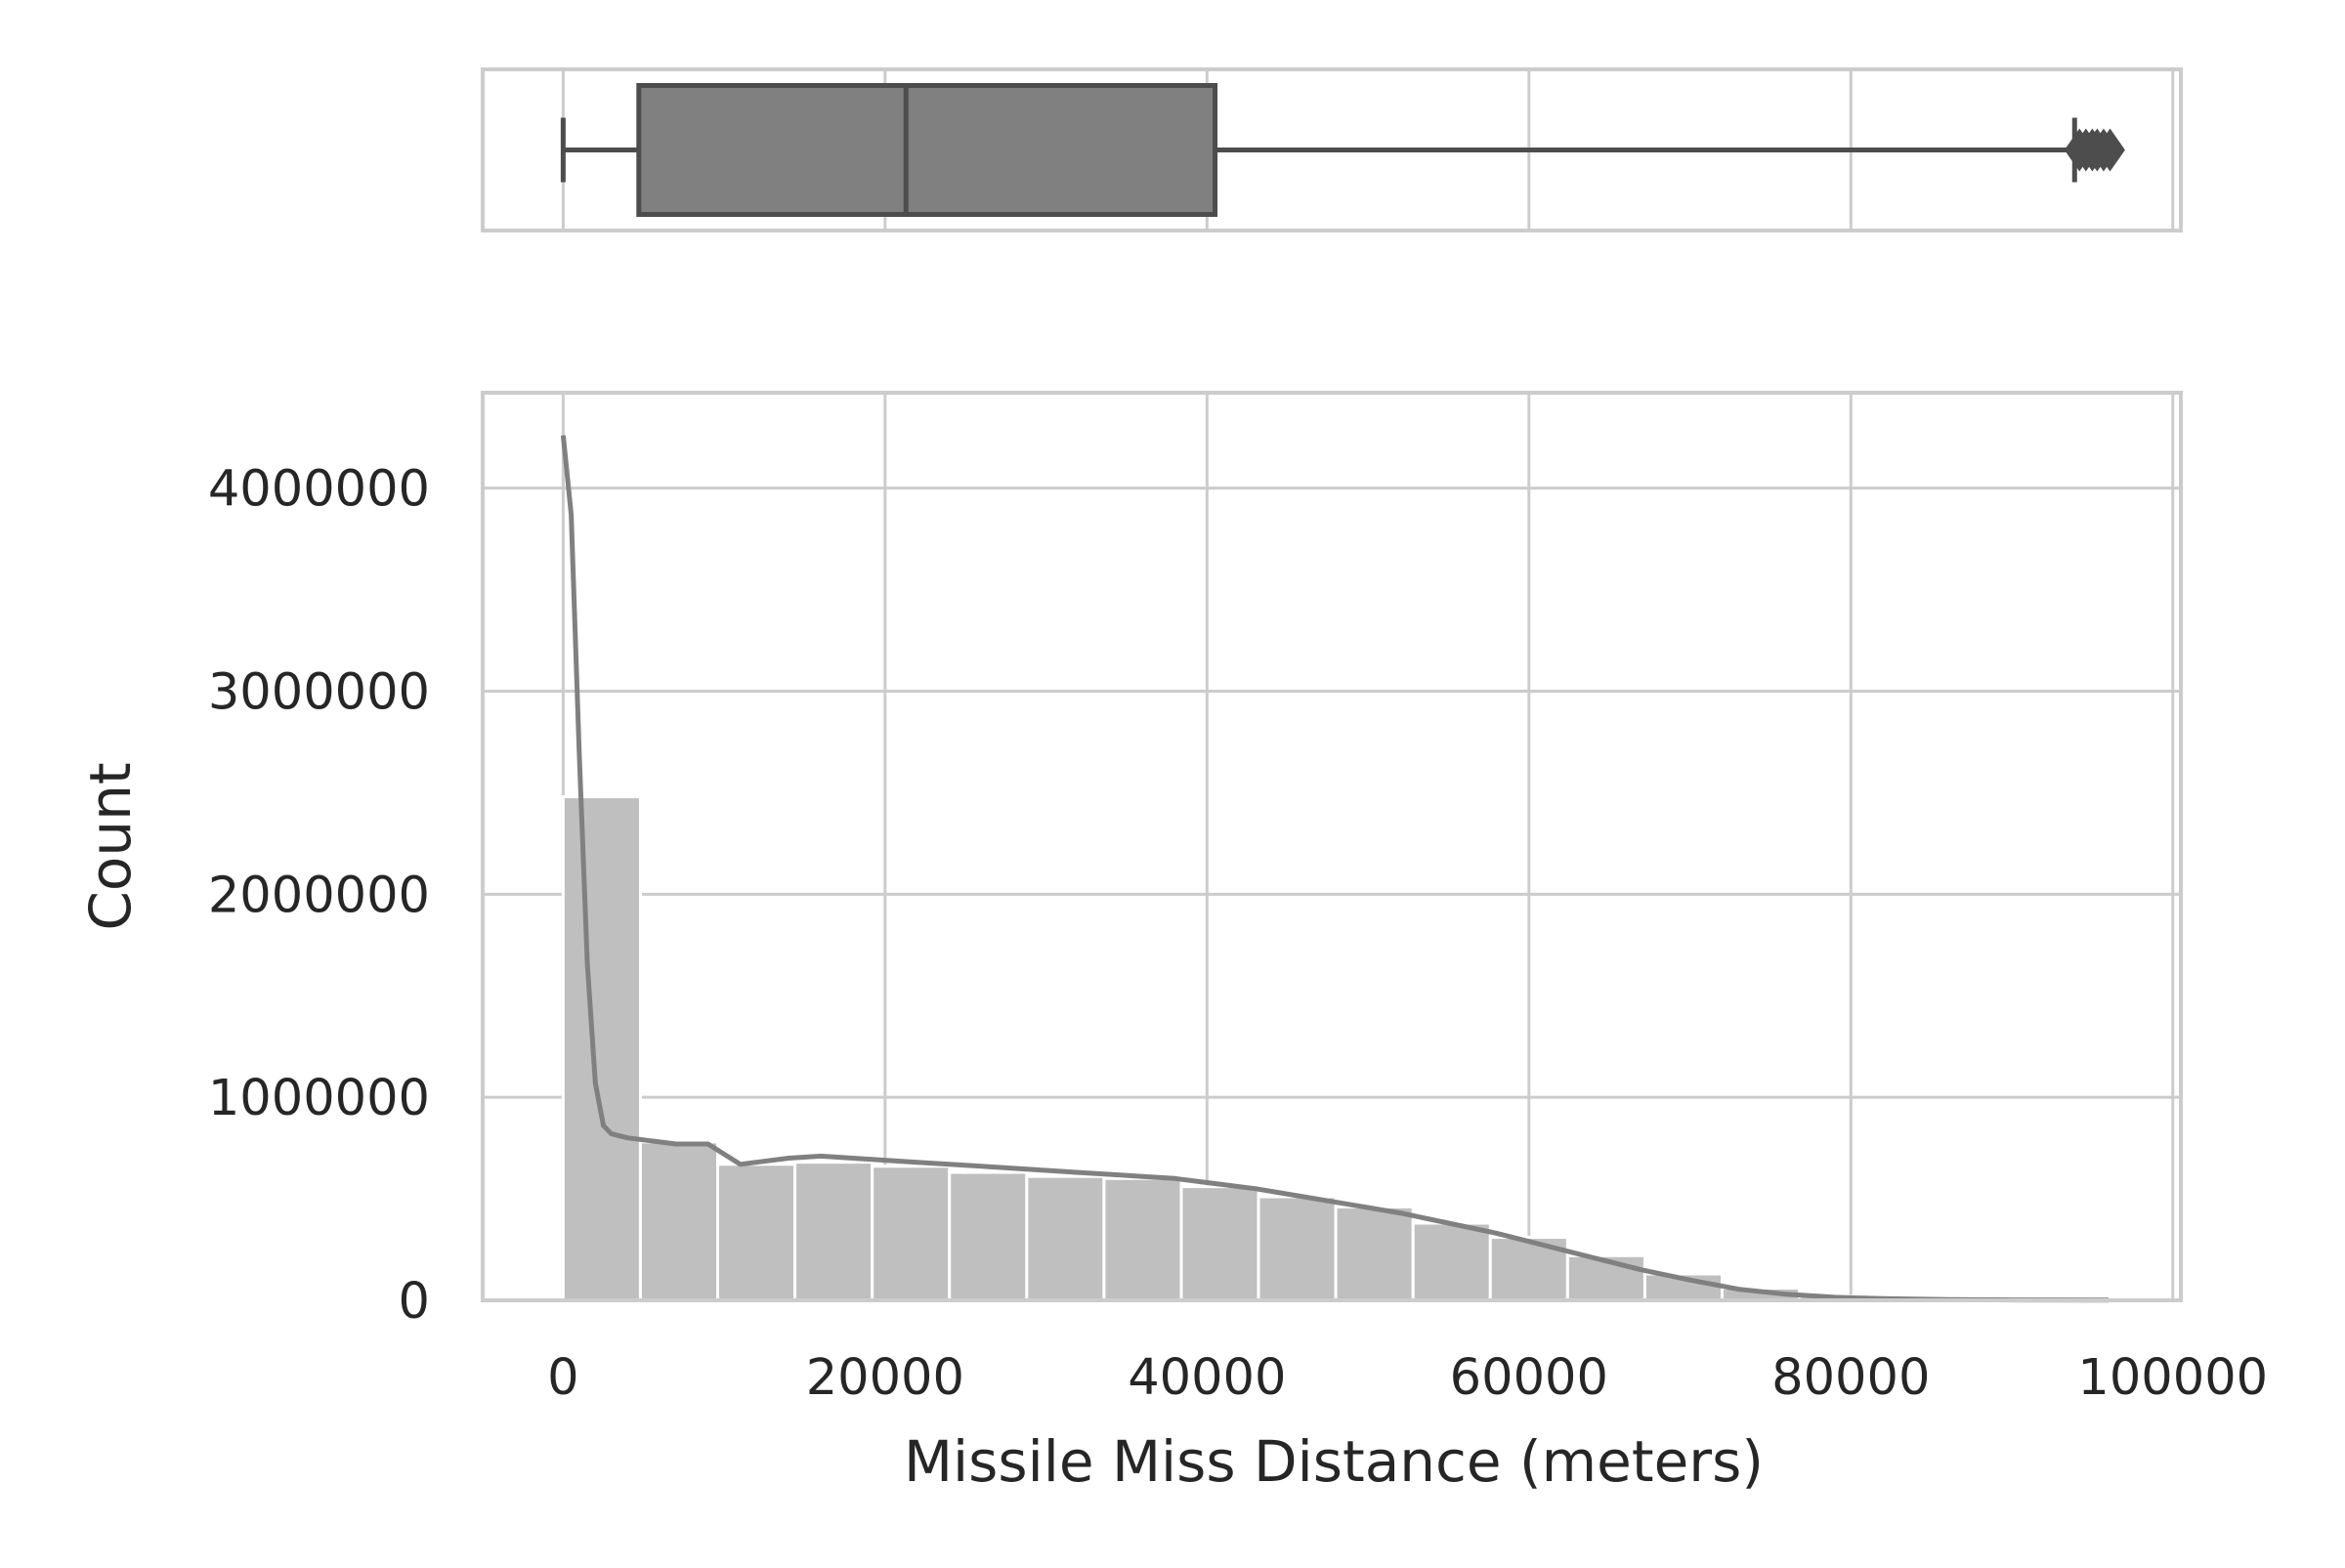  What do you see at coordinates (1334, 1461) in the screenshot?
I see `x-axis-title: Missile Miss Distance (meters)` at bounding box center [1334, 1461].